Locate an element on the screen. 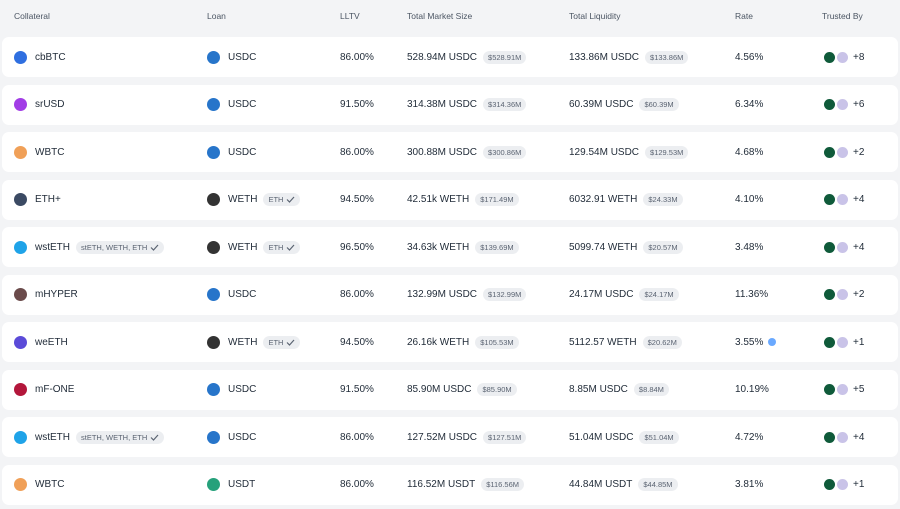 This screenshot has height=509, width=900. lltv: 91.50% is located at coordinates (357, 104).